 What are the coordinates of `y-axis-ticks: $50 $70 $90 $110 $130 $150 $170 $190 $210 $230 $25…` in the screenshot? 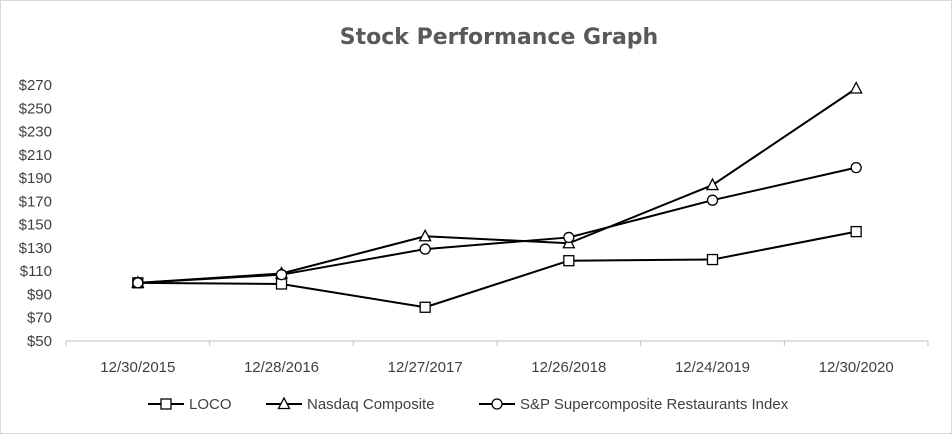 It's located at (35, 213).